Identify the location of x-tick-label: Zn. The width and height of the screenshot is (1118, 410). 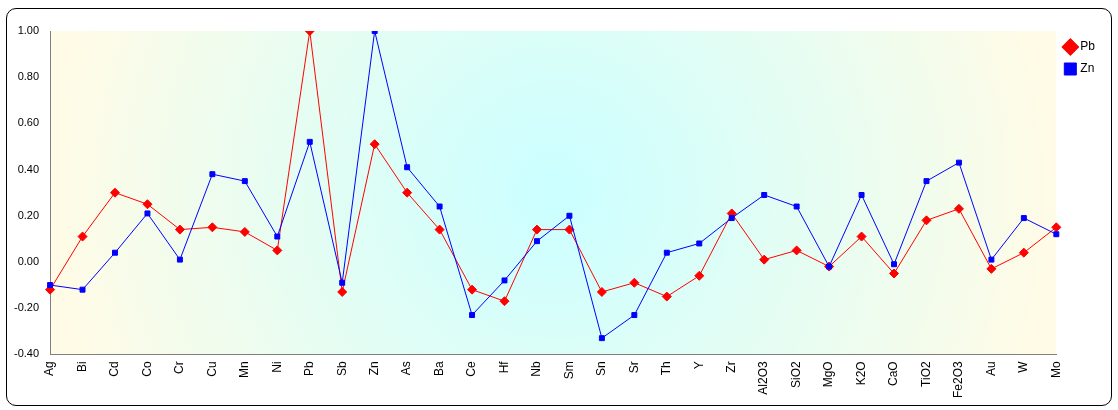
(373, 368).